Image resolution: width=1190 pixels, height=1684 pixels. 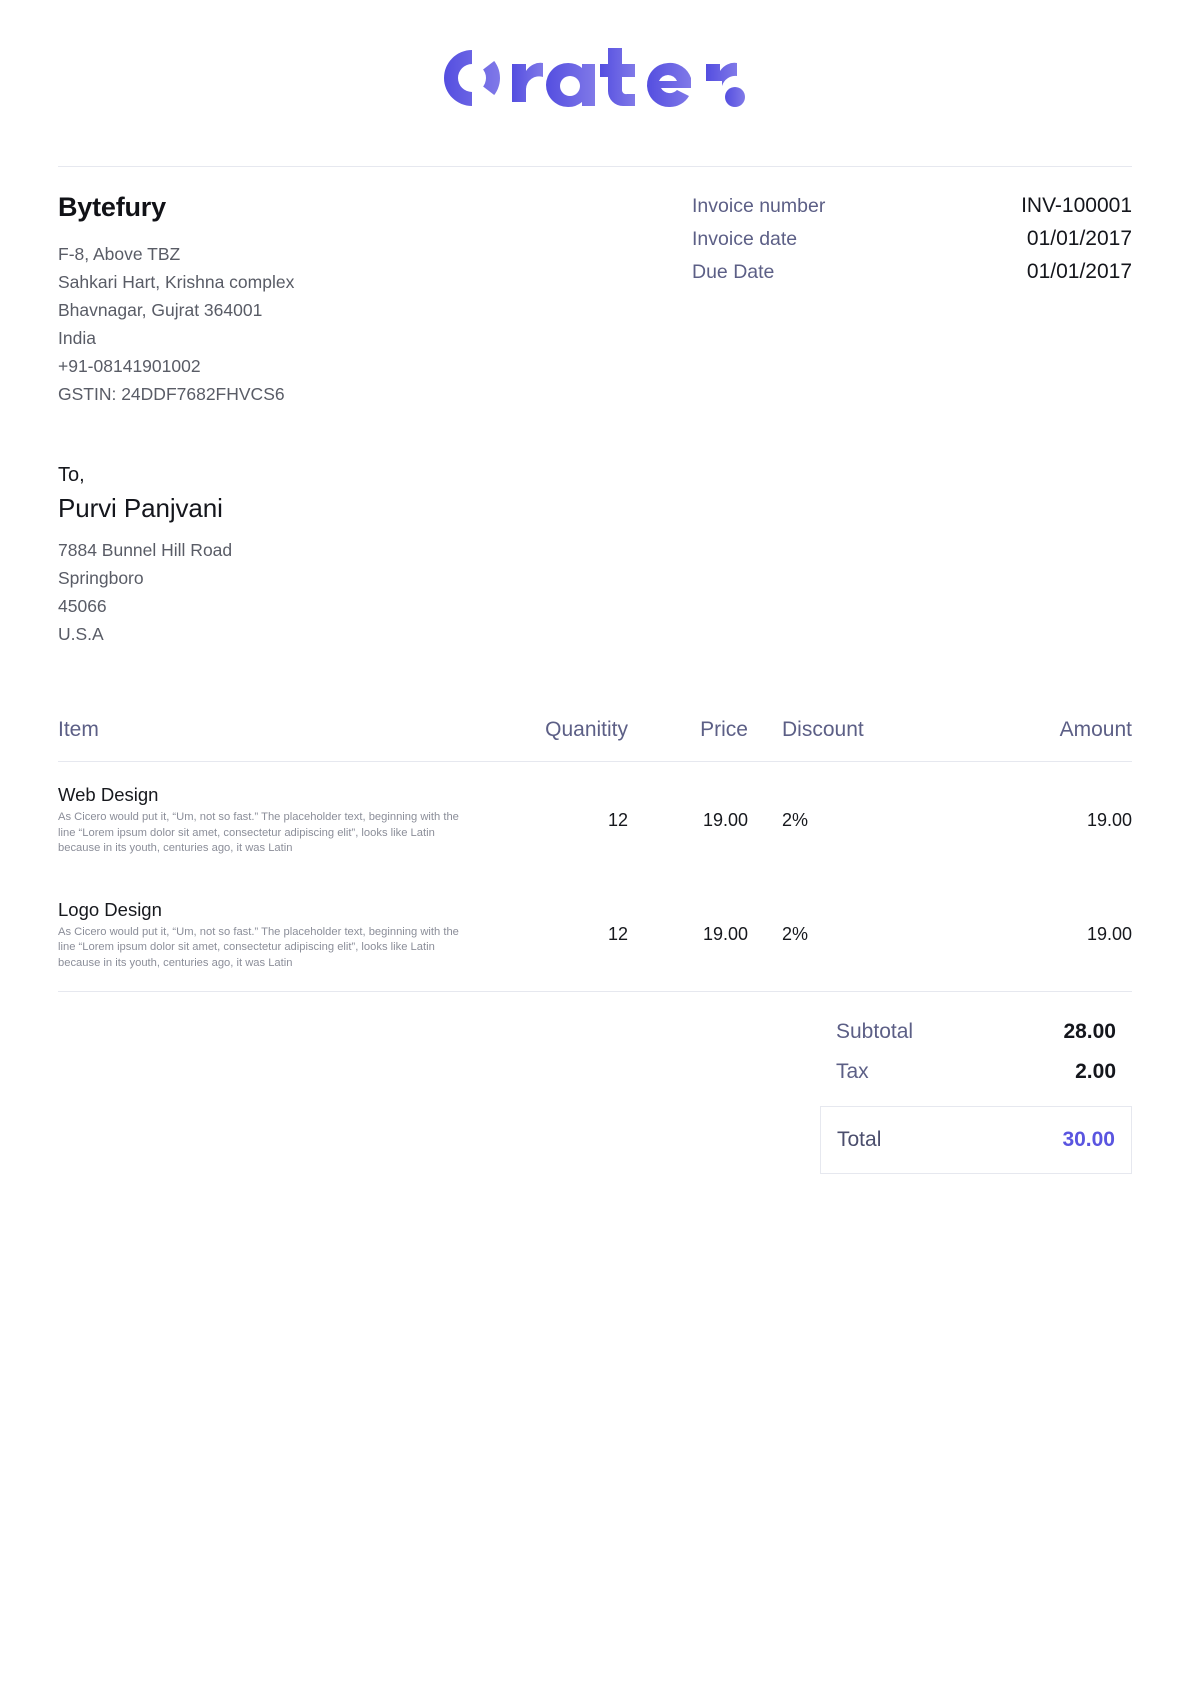 I want to click on due-date-label: Due Date, so click(x=733, y=272).